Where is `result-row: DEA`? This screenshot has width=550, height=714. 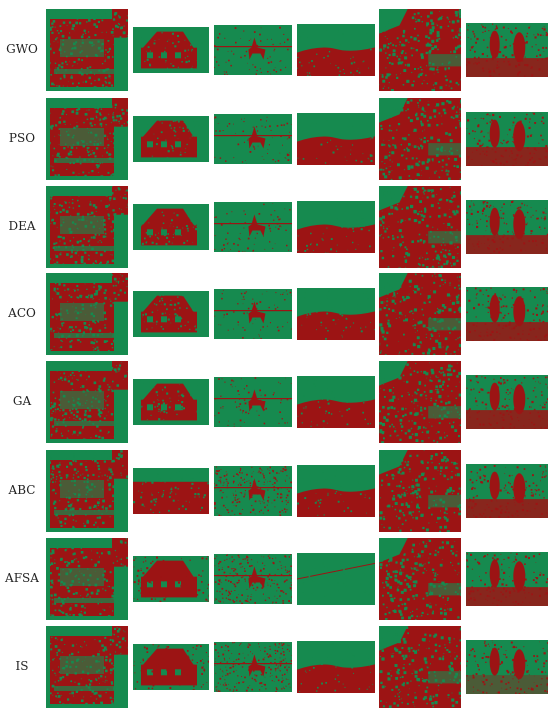
result-row: DEA is located at coordinates (275, 227).